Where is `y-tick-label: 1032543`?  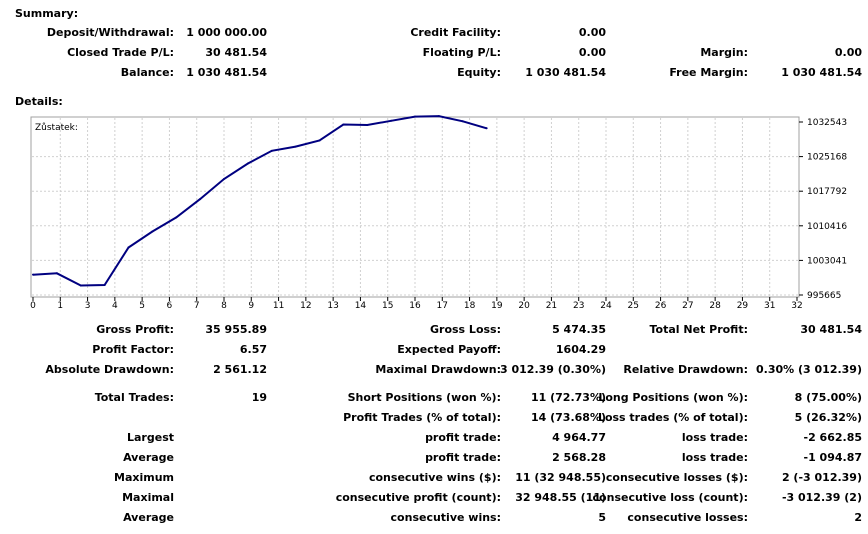 y-tick-label: 1032543 is located at coordinates (827, 123).